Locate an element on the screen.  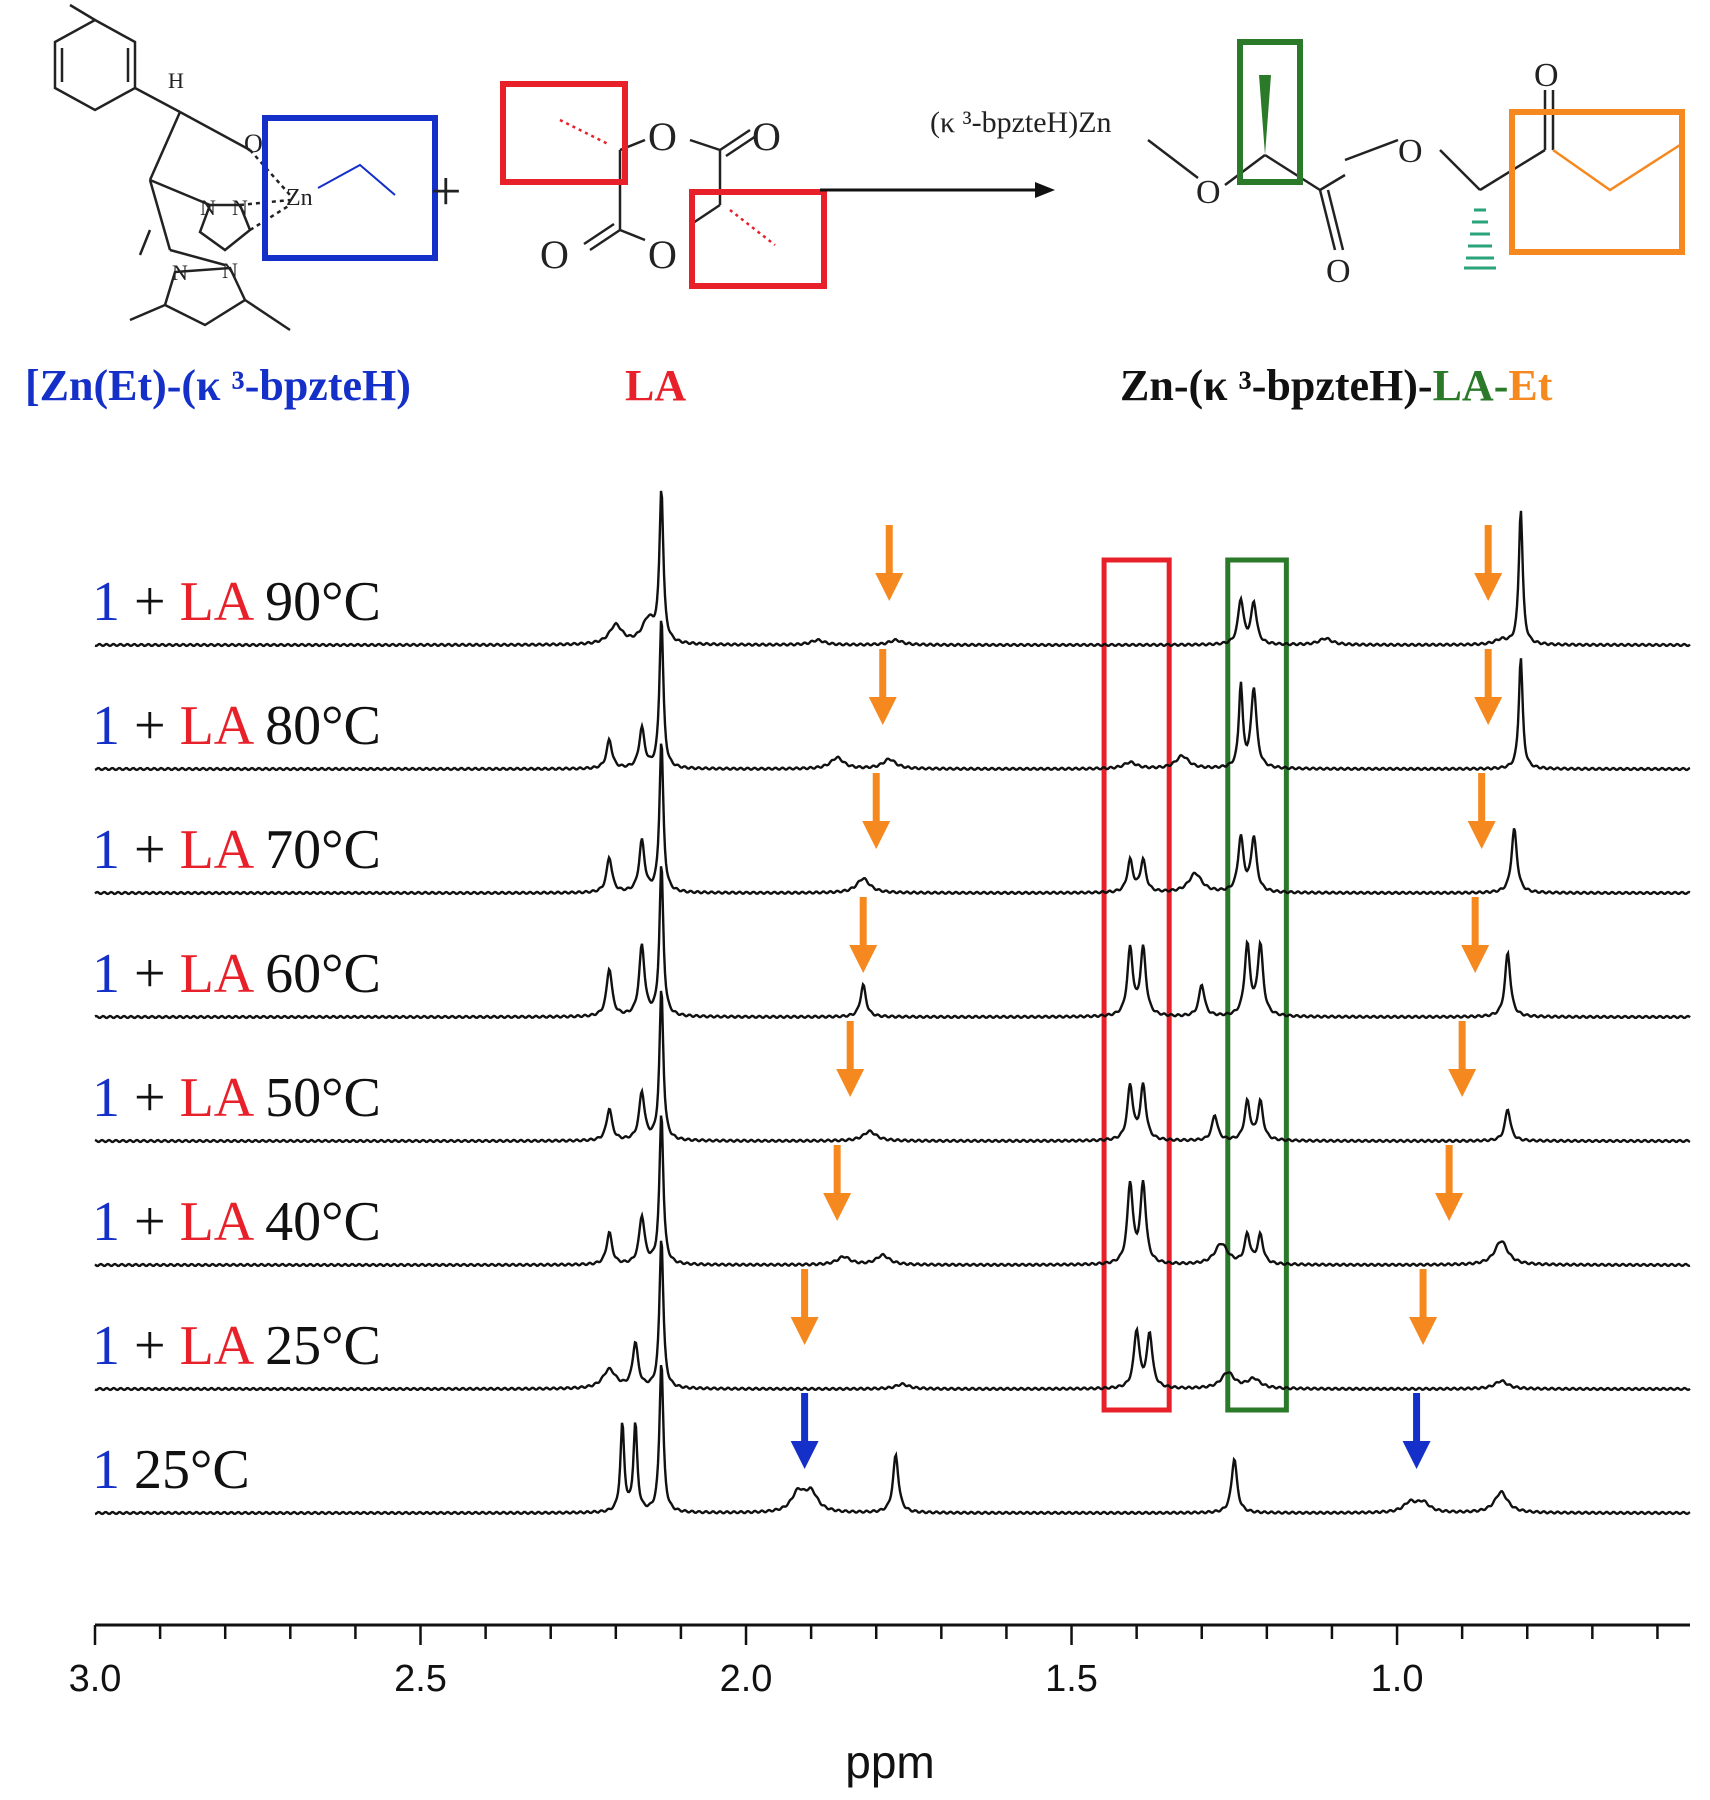
product-zn-fragment: (κ ³-bpzteH)Zn is located at coordinates (1021, 122).